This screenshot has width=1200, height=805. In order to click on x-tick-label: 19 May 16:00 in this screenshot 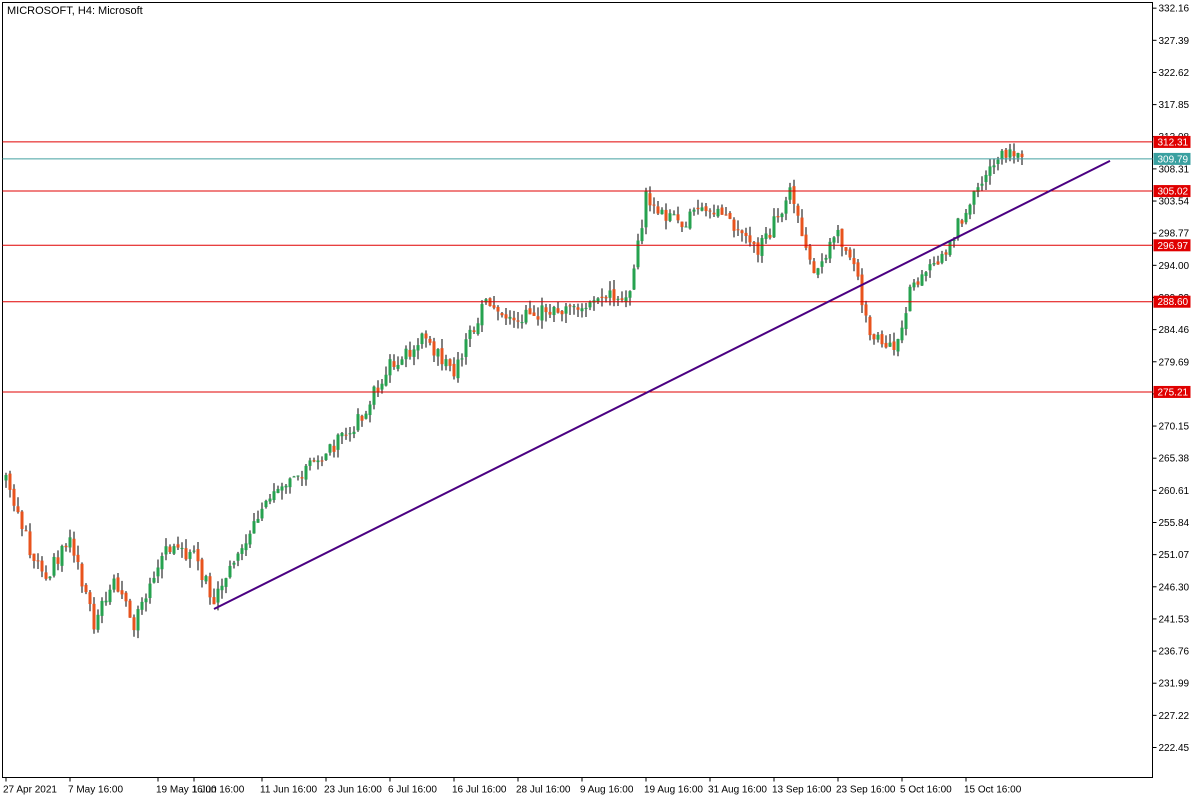, I will do `click(186, 790)`.